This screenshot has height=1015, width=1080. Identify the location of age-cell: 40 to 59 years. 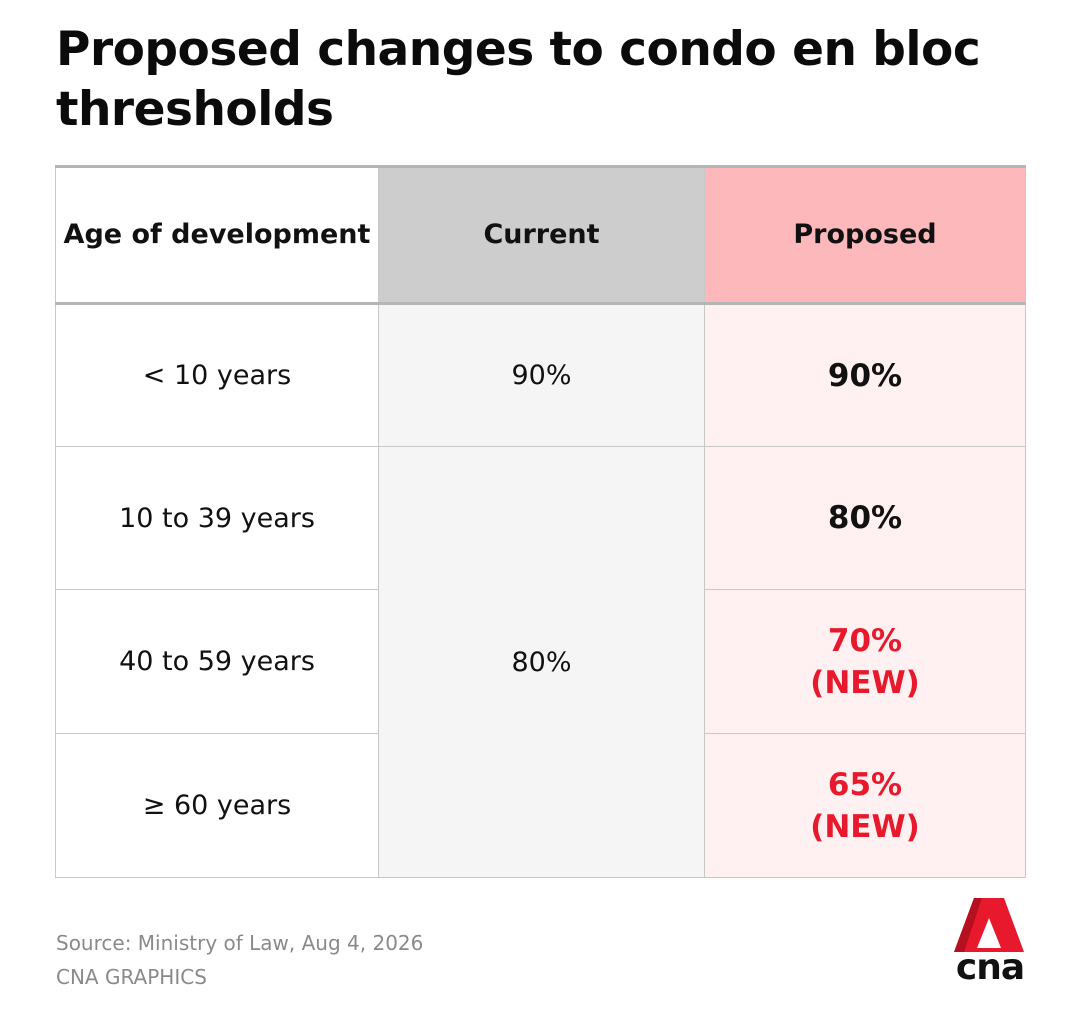
(217, 661).